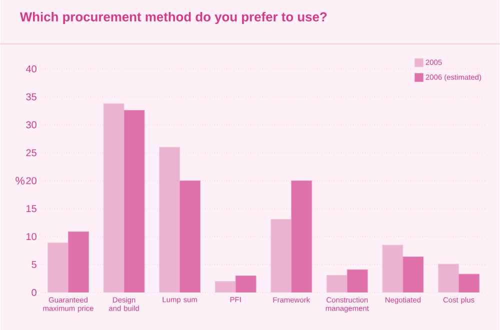 This screenshot has height=330, width=500. I want to click on y-tick-label: 5, so click(34, 264).